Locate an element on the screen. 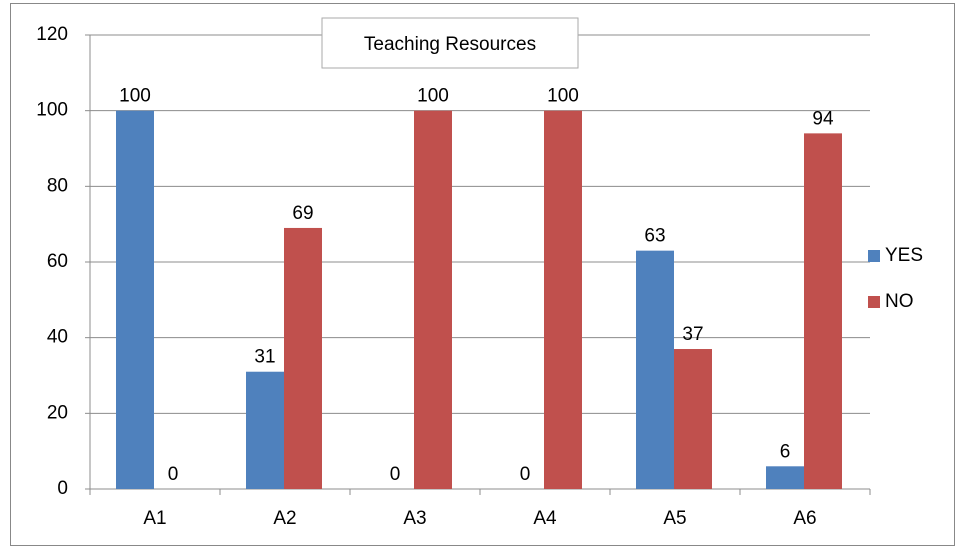 The height and width of the screenshot is (549, 960). x-tick-label: A3 is located at coordinates (414, 518).